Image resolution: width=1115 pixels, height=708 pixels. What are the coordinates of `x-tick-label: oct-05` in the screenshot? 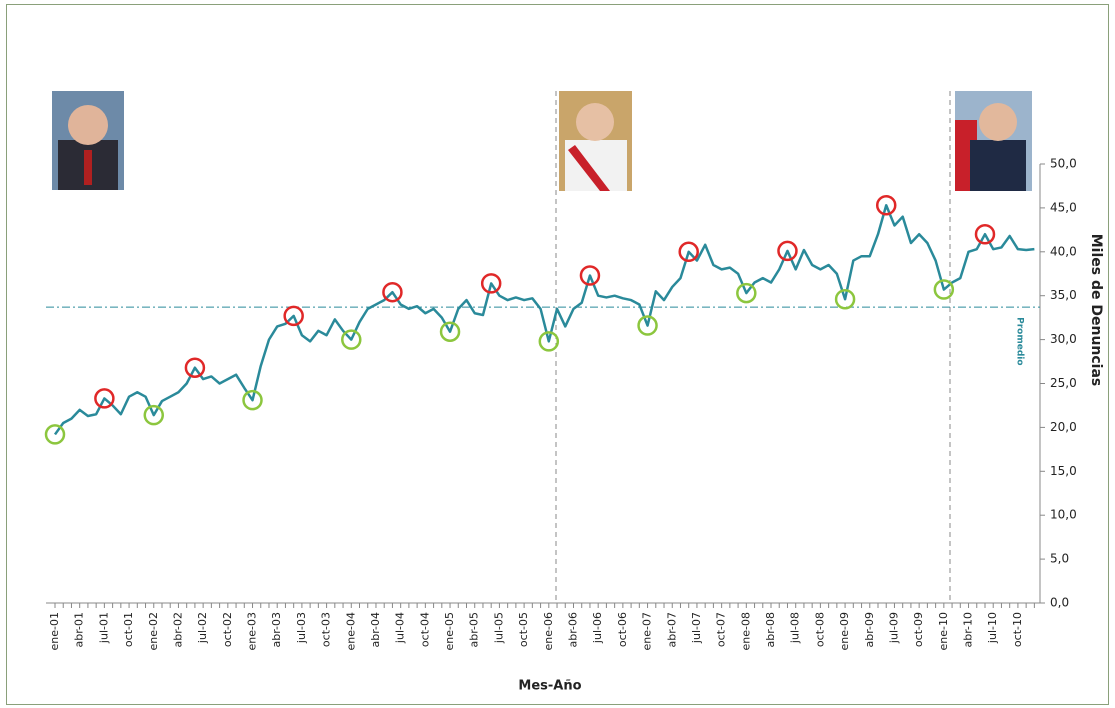 It's located at (523, 629).